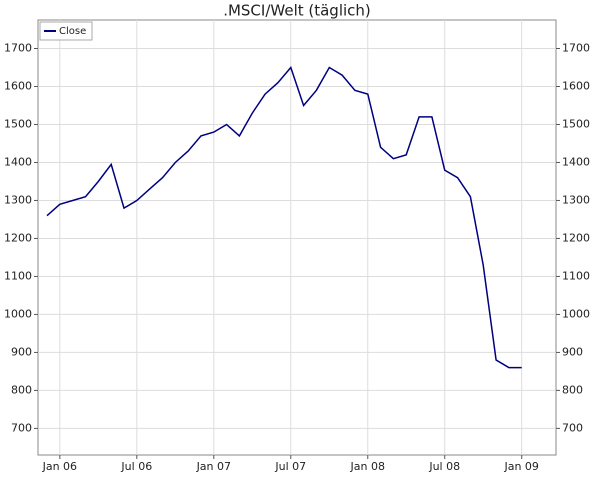  I want to click on x-tick-label: Jul 08, so click(444, 466).